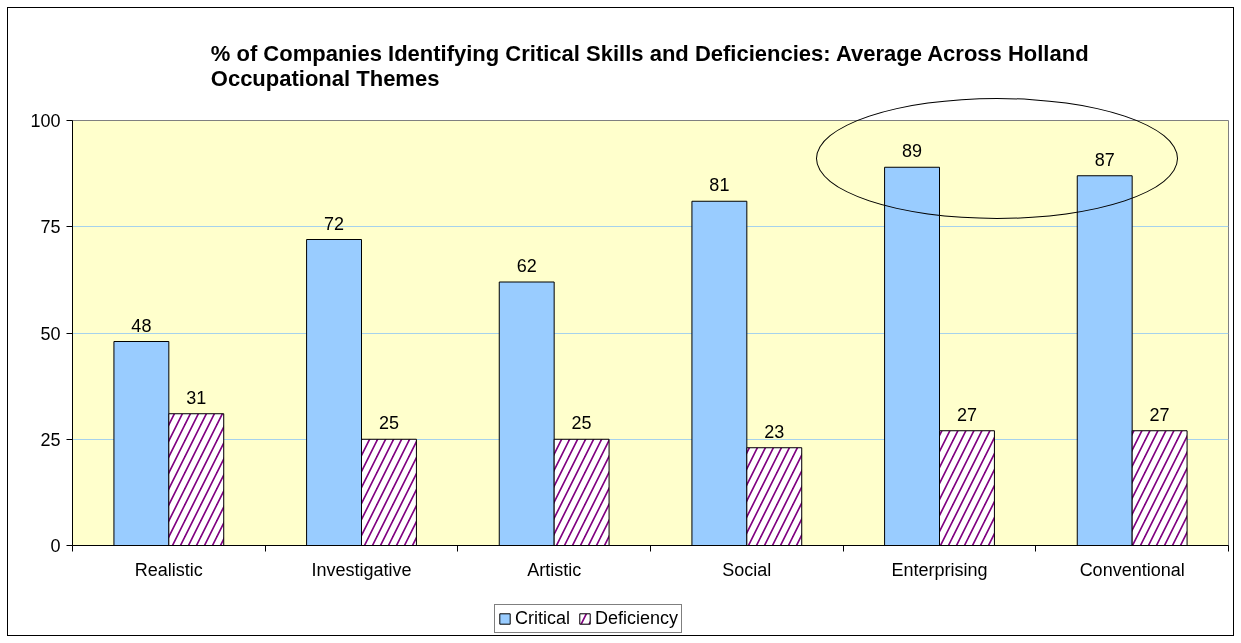  What do you see at coordinates (1104, 159) in the screenshot?
I see `data-label: 87` at bounding box center [1104, 159].